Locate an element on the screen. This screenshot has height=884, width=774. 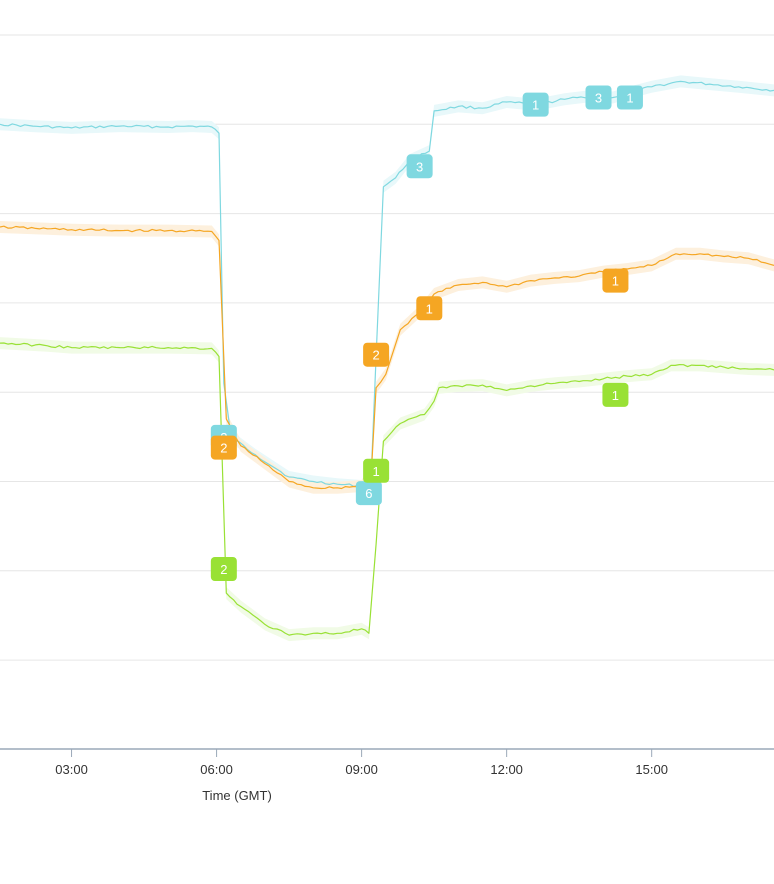
flag-label: 6 is located at coordinates (368, 493).